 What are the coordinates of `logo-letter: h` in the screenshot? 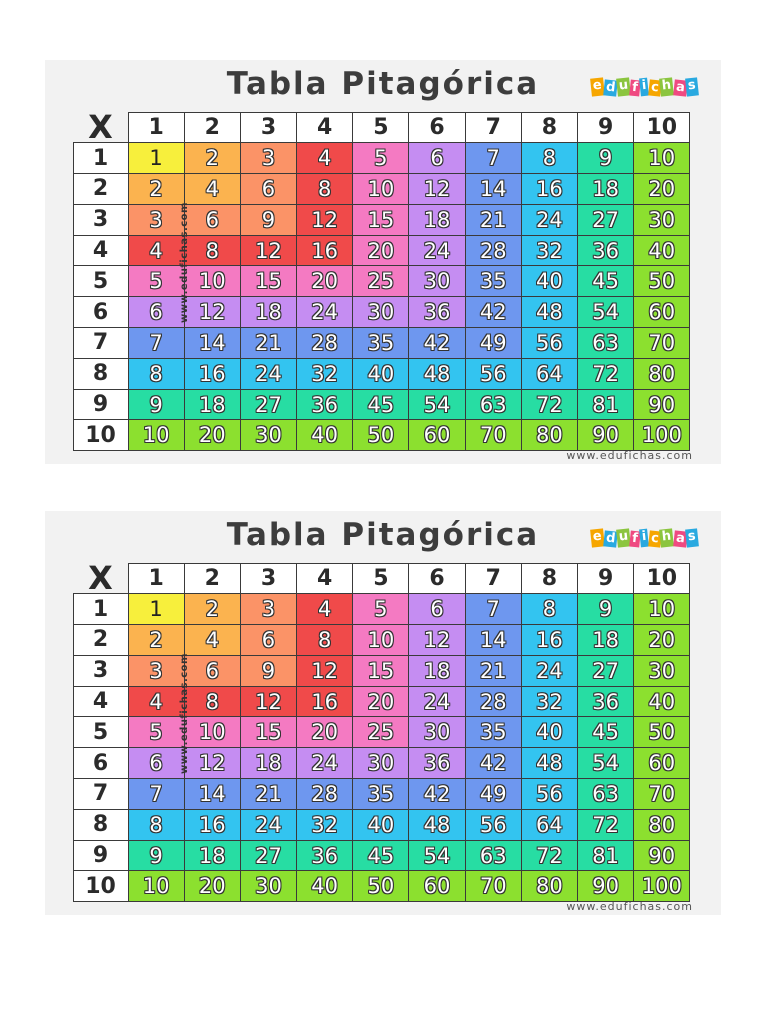 It's located at (667, 87).